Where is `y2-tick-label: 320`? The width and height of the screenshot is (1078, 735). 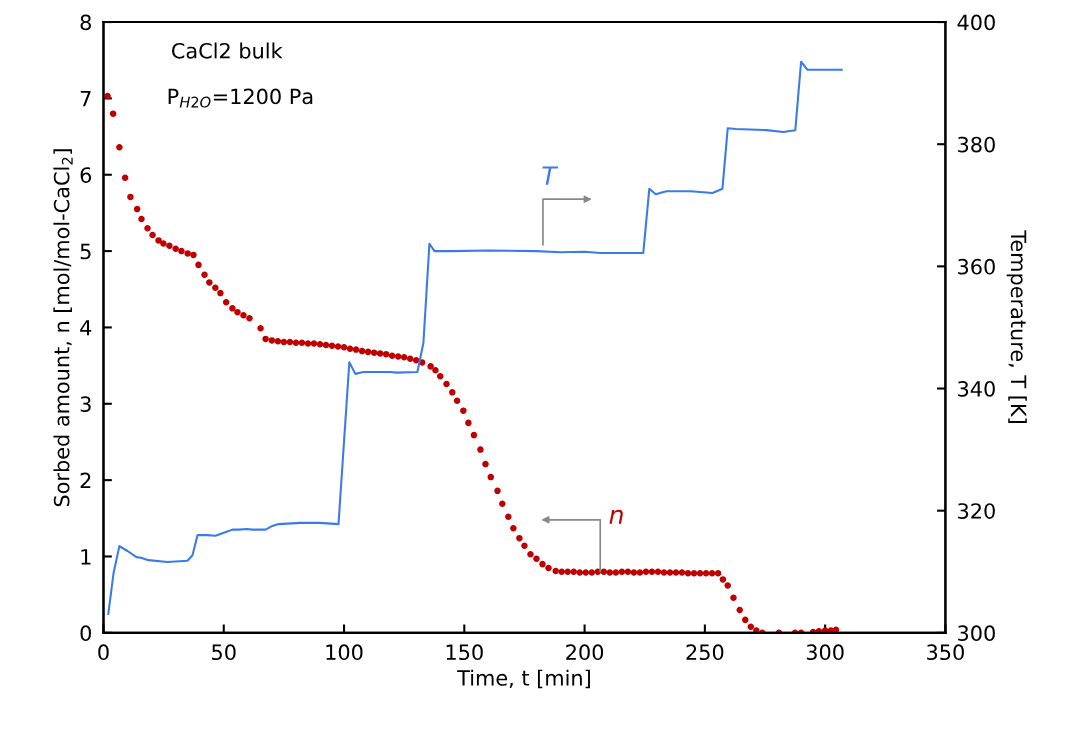 y2-tick-label: 320 is located at coordinates (976, 511).